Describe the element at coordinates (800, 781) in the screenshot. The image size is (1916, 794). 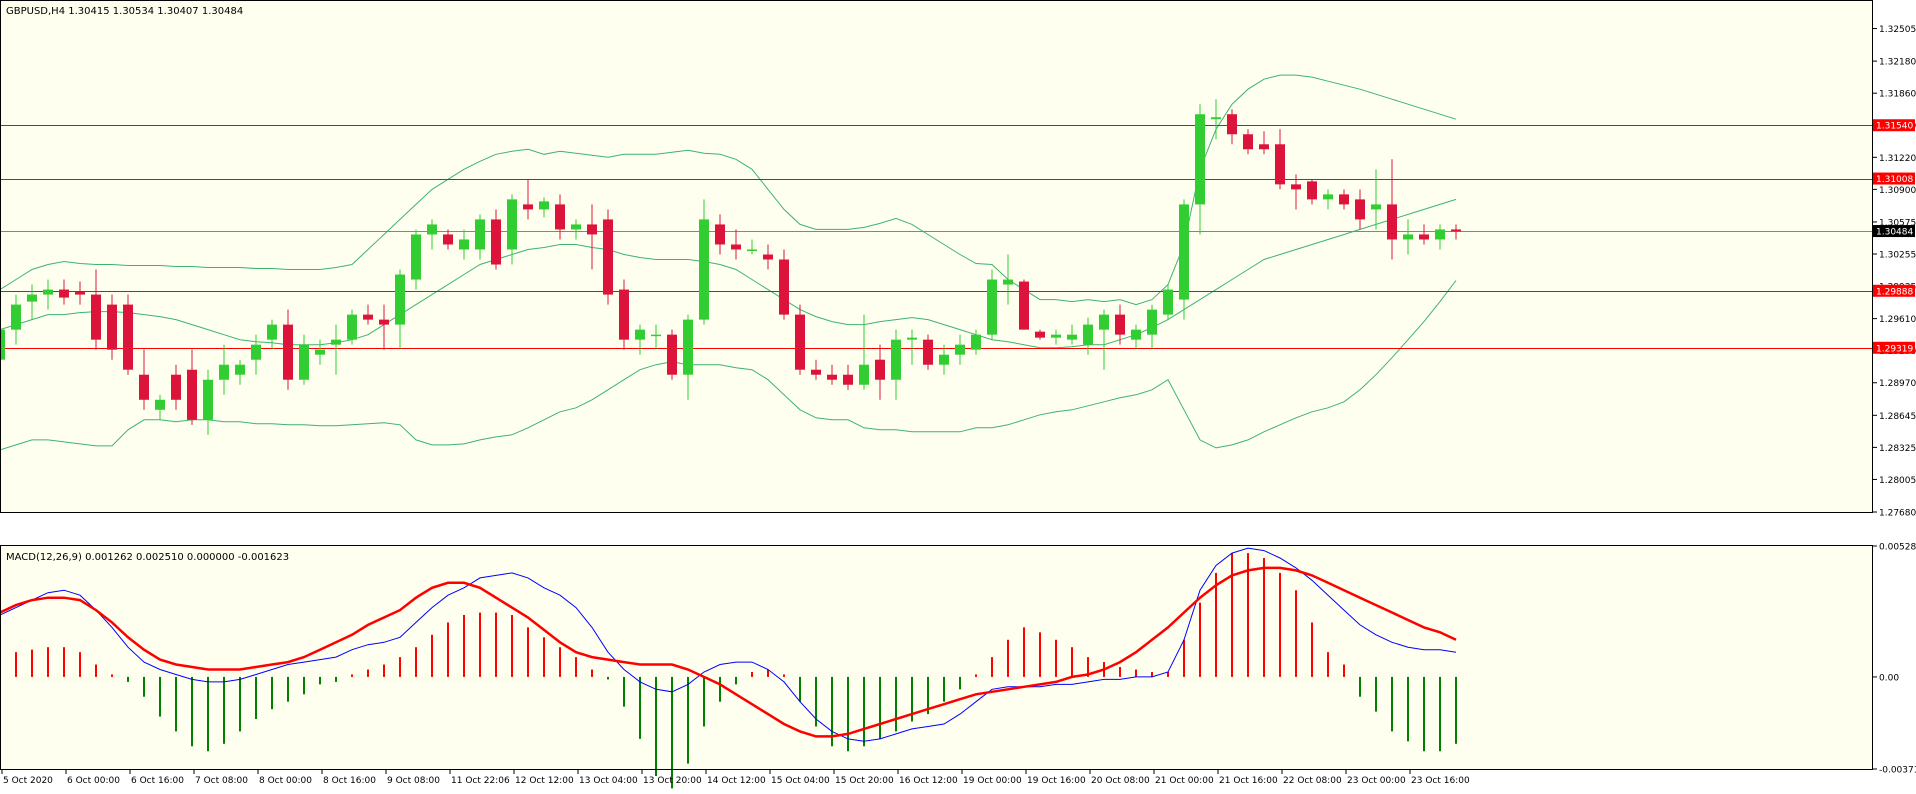
I see `time-tick-label: 15 Oct 04:00` at that location.